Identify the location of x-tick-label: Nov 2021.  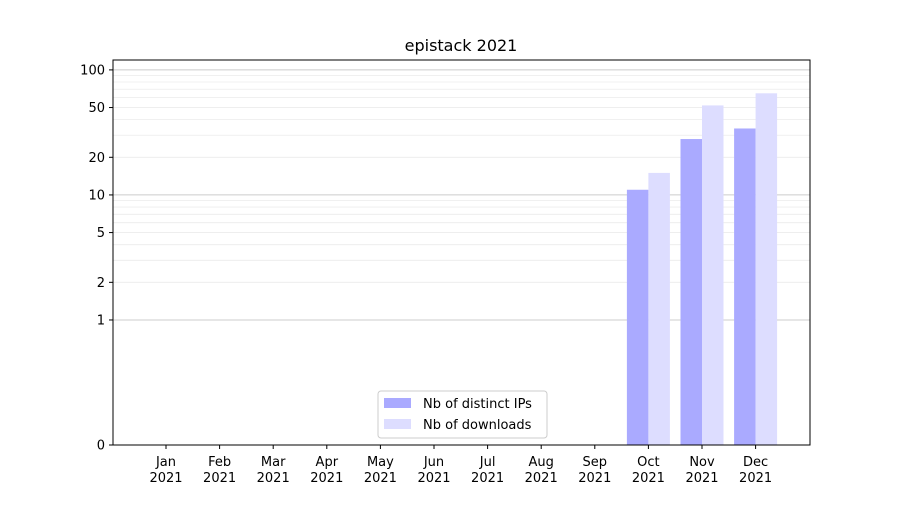
(701, 470).